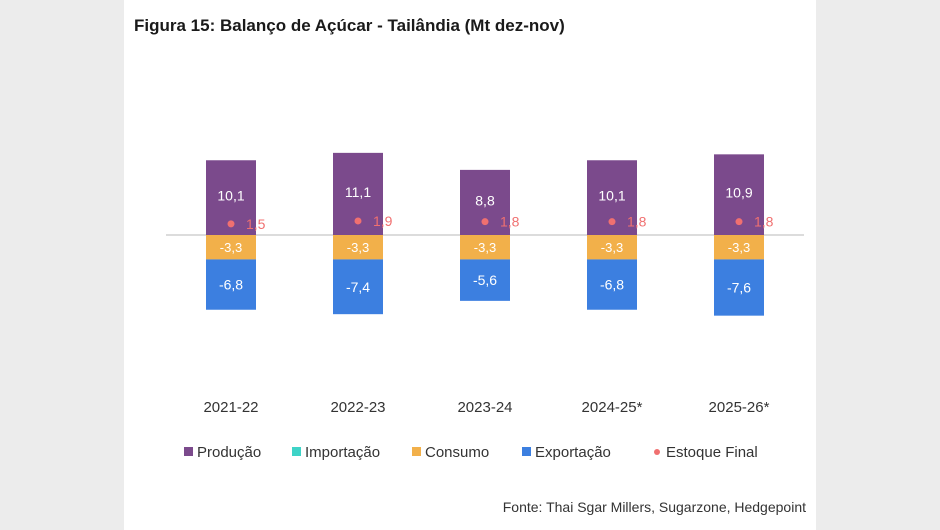 This screenshot has height=530, width=940. I want to click on bar-consumo-2025-26*, so click(739, 247).